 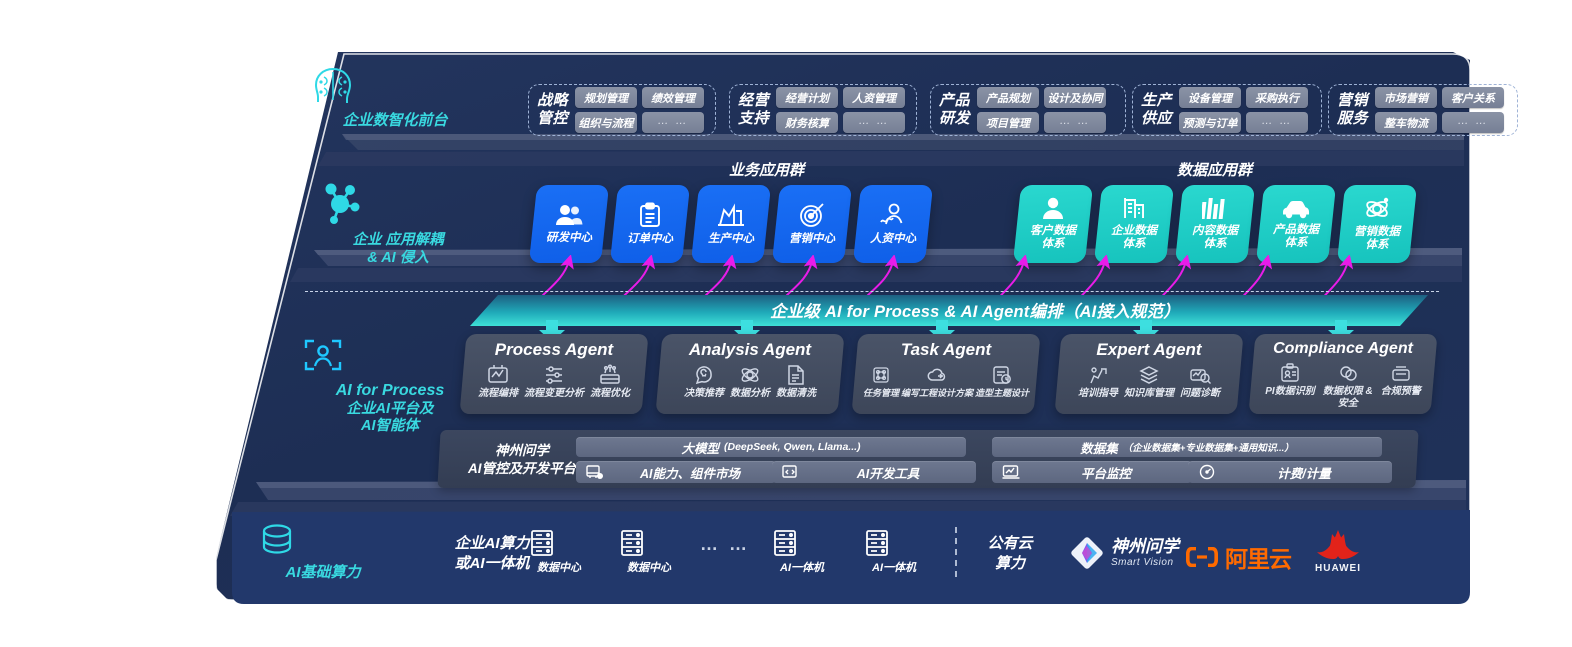 I want to click on agent-item: 编写工程设计方案, so click(x=937, y=381).